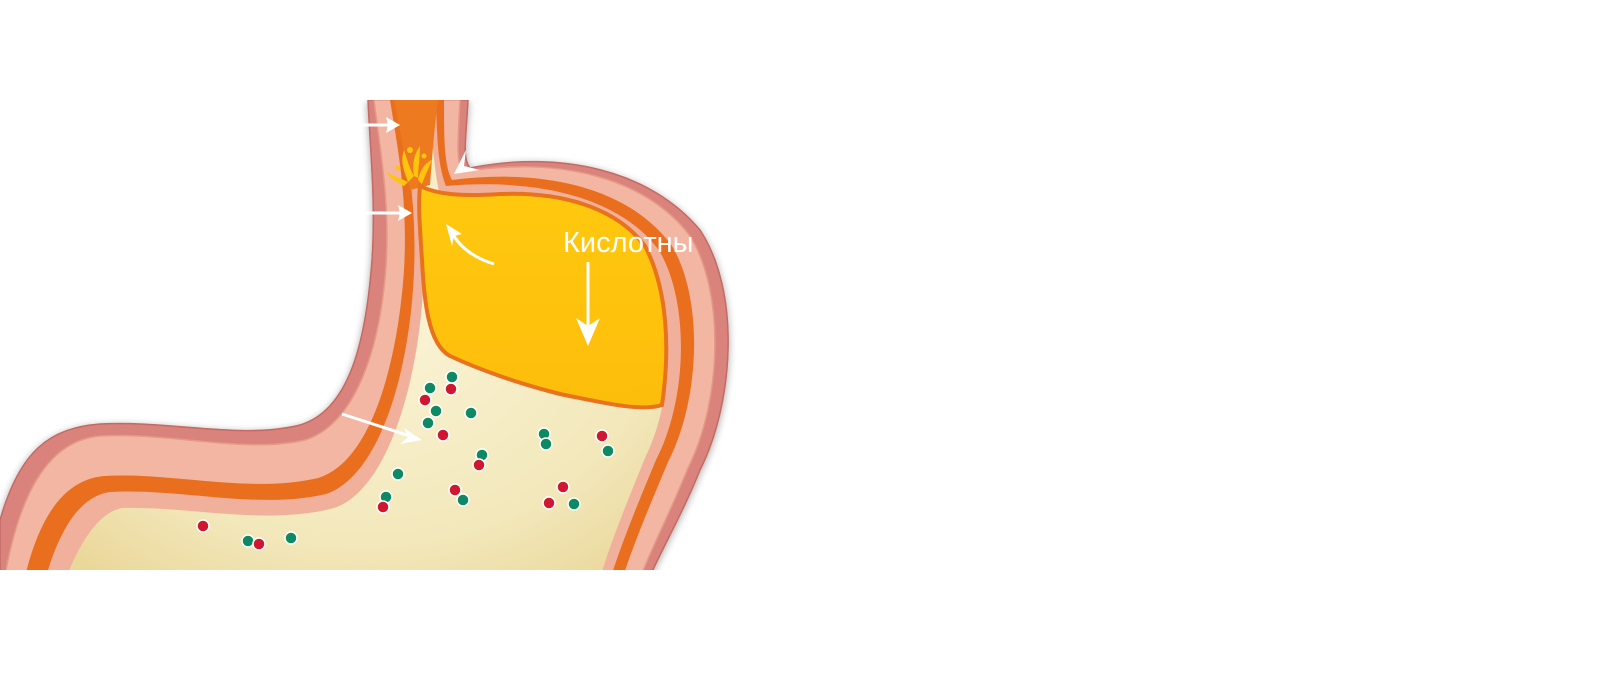 The width and height of the screenshot is (1616, 691). I want to click on acid-pocket, so click(543, 296).